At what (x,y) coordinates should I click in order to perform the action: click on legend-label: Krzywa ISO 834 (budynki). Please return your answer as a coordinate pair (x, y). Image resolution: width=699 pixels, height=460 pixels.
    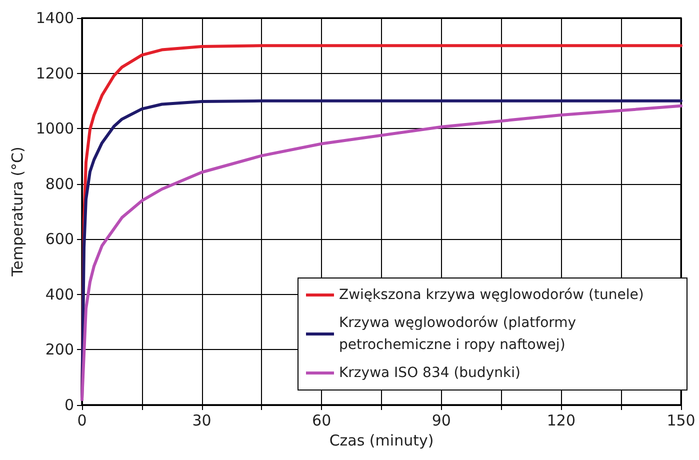
    Looking at the image, I should click on (429, 373).